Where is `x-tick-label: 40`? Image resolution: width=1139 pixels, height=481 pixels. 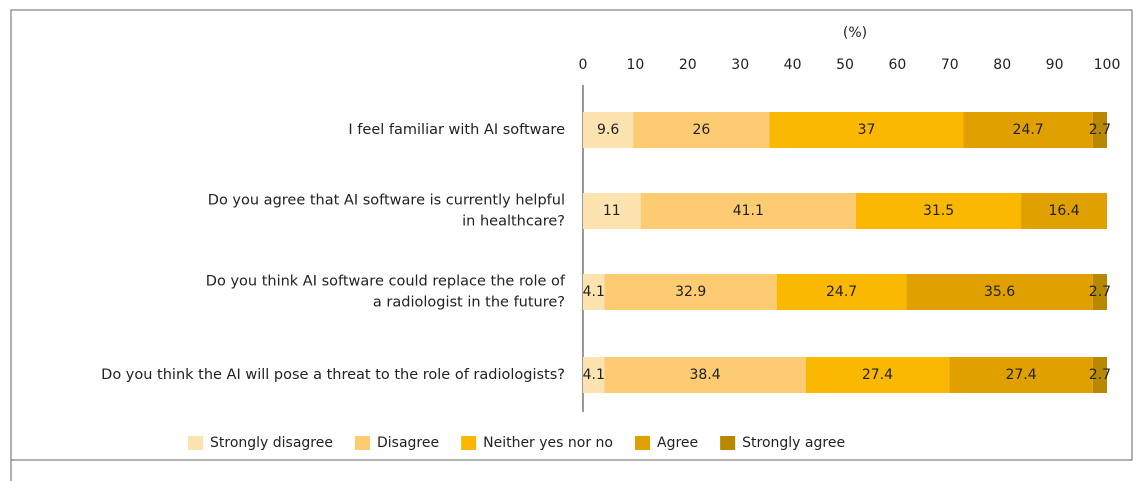 x-tick-label: 40 is located at coordinates (793, 65).